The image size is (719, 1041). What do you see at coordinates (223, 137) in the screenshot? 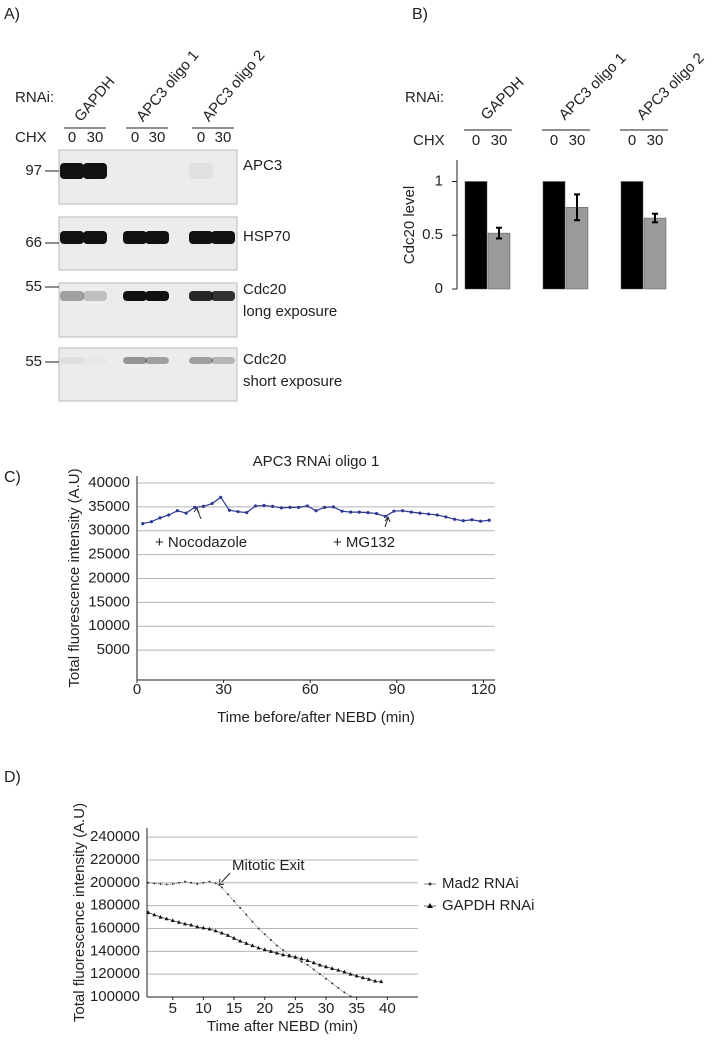
I see `time-label: 30` at bounding box center [223, 137].